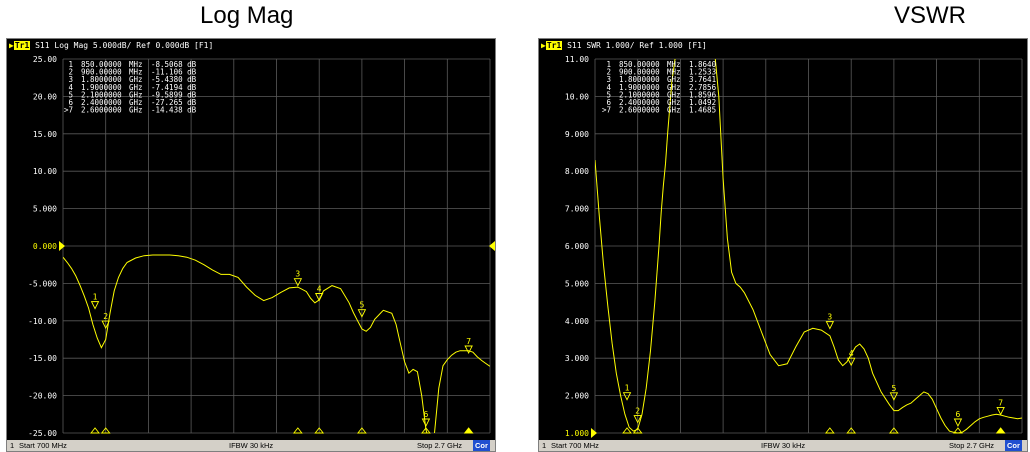 Image resolution: width=1030 pixels, height=452 pixels. What do you see at coordinates (174, 102) in the screenshot?
I see `marker-table-value: -27.265 dB` at bounding box center [174, 102].